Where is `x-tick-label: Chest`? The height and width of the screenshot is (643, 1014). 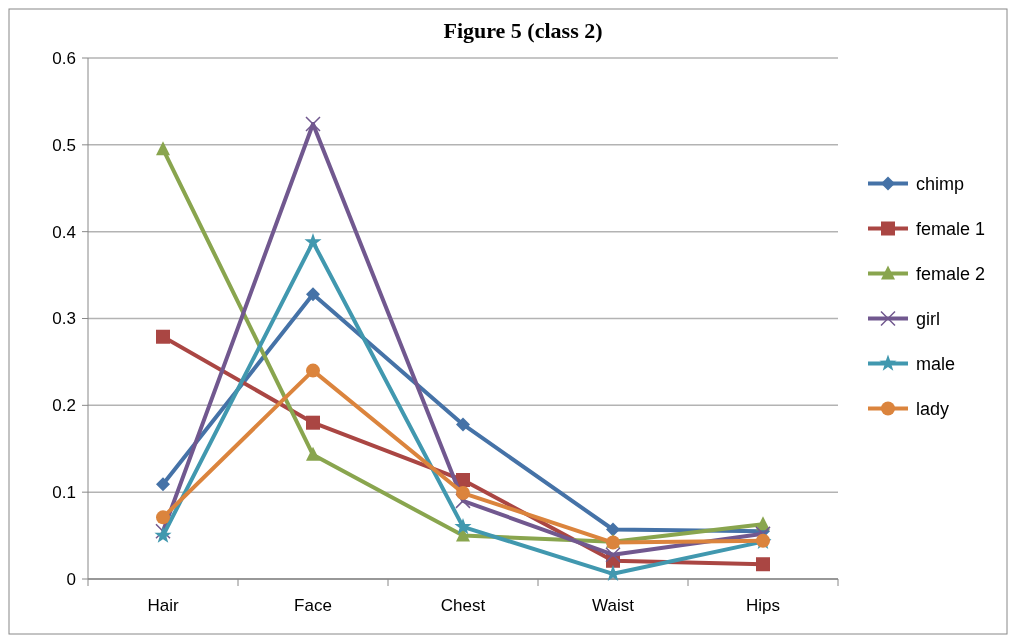 x-tick-label: Chest is located at coordinates (463, 605).